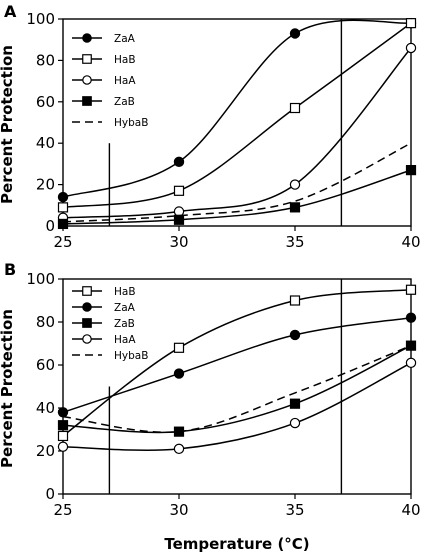 The image size is (425, 556). What do you see at coordinates (110, 81) in the screenshot?
I see `legend: ZaA HaB HaA ZaB HybaB` at bounding box center [110, 81].